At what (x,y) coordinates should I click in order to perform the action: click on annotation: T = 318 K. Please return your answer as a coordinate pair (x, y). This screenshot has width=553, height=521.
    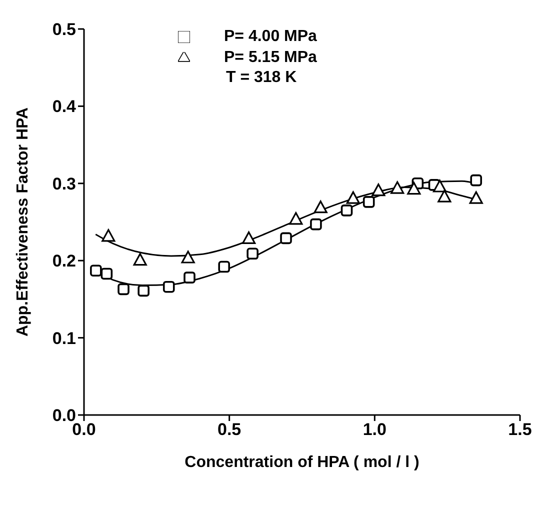
    Looking at the image, I should click on (261, 78).